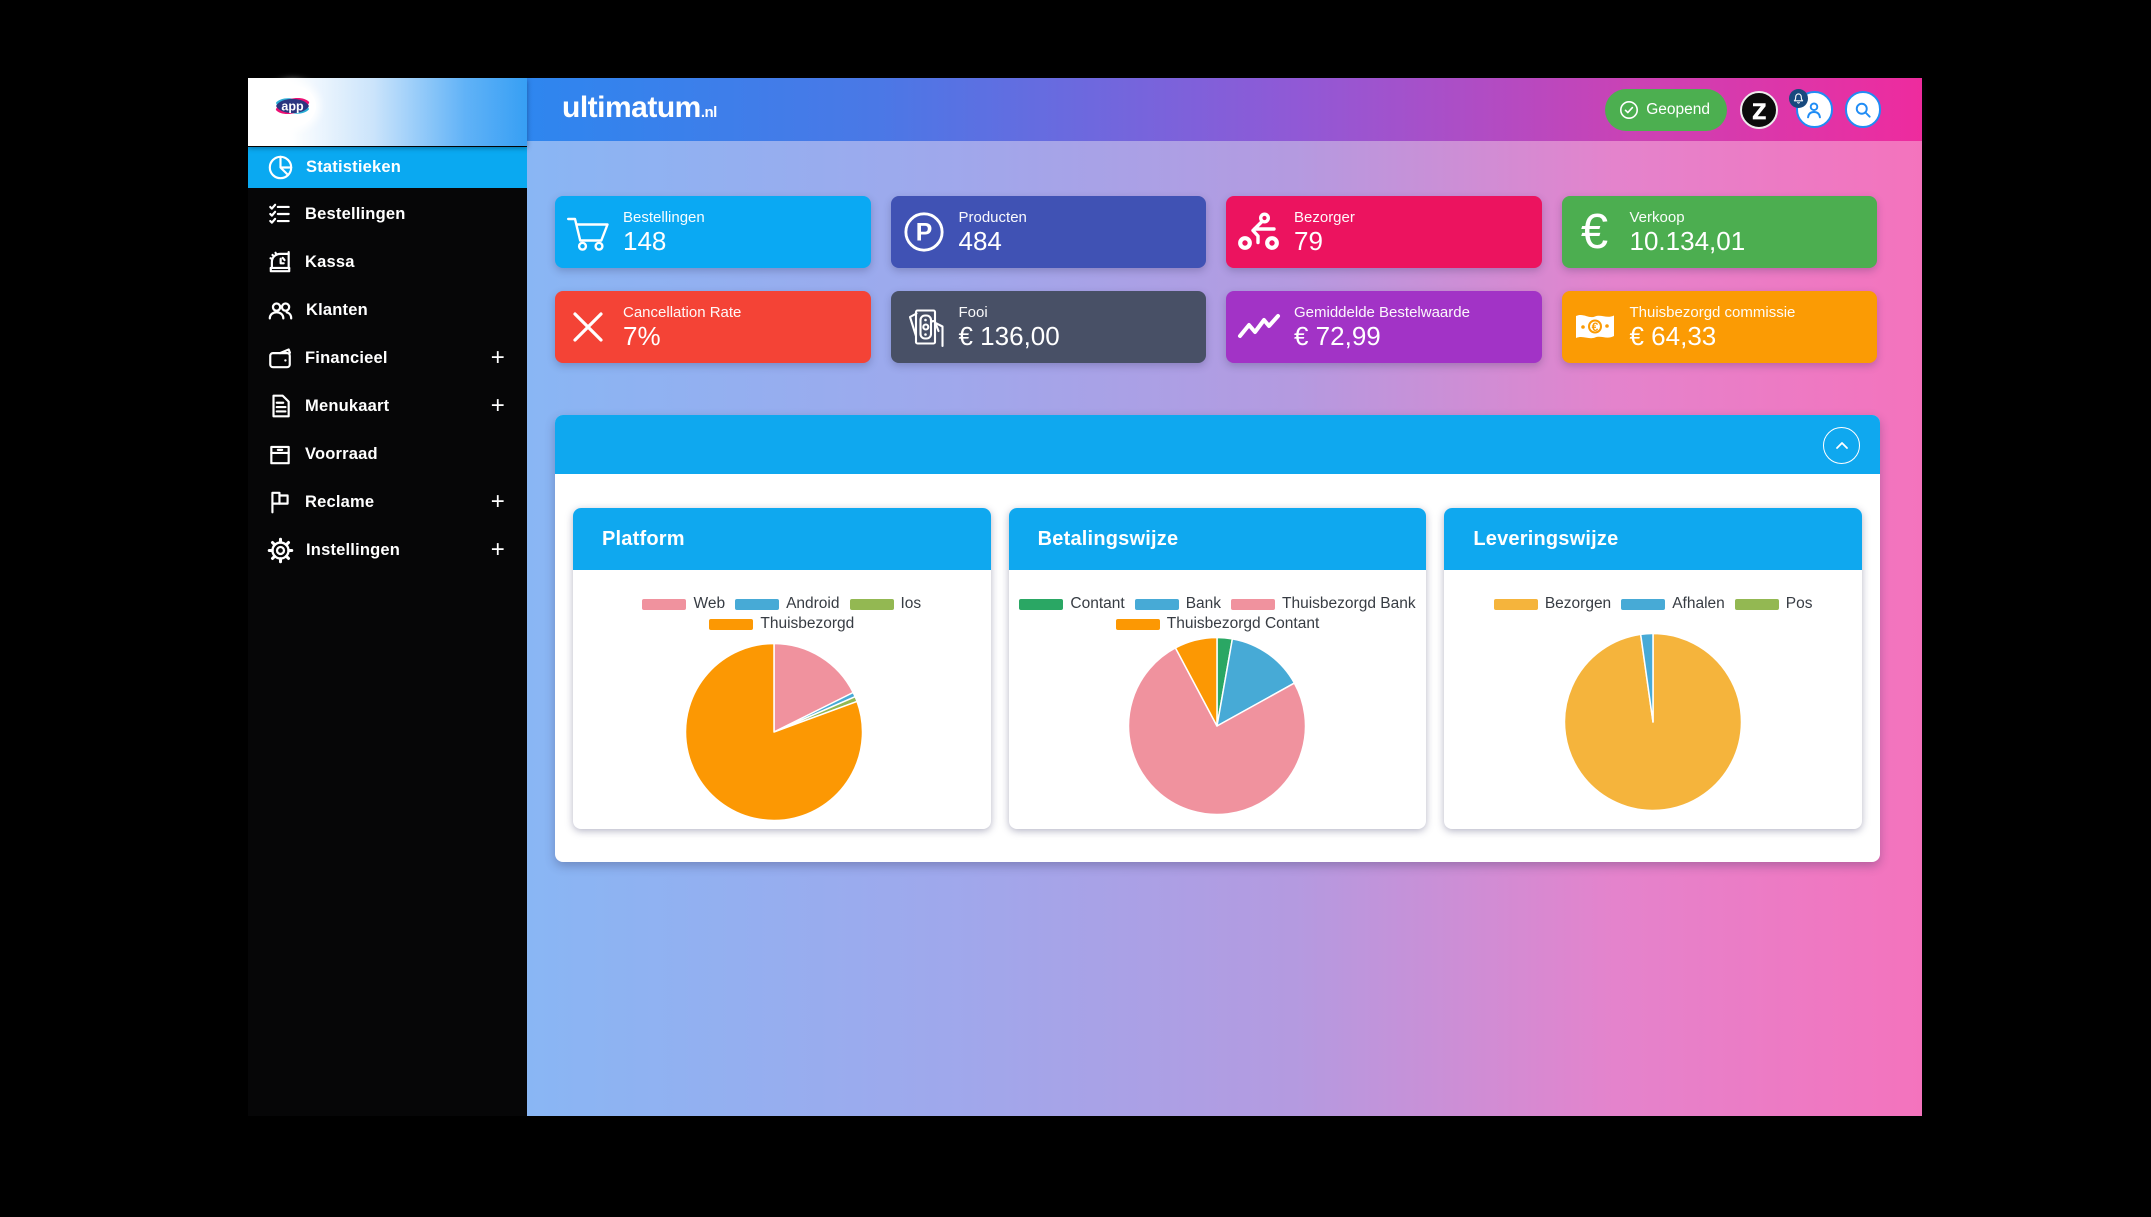 The width and height of the screenshot is (2151, 1217). Describe the element at coordinates (292, 107) in the screenshot. I see `svg-text: app` at that location.